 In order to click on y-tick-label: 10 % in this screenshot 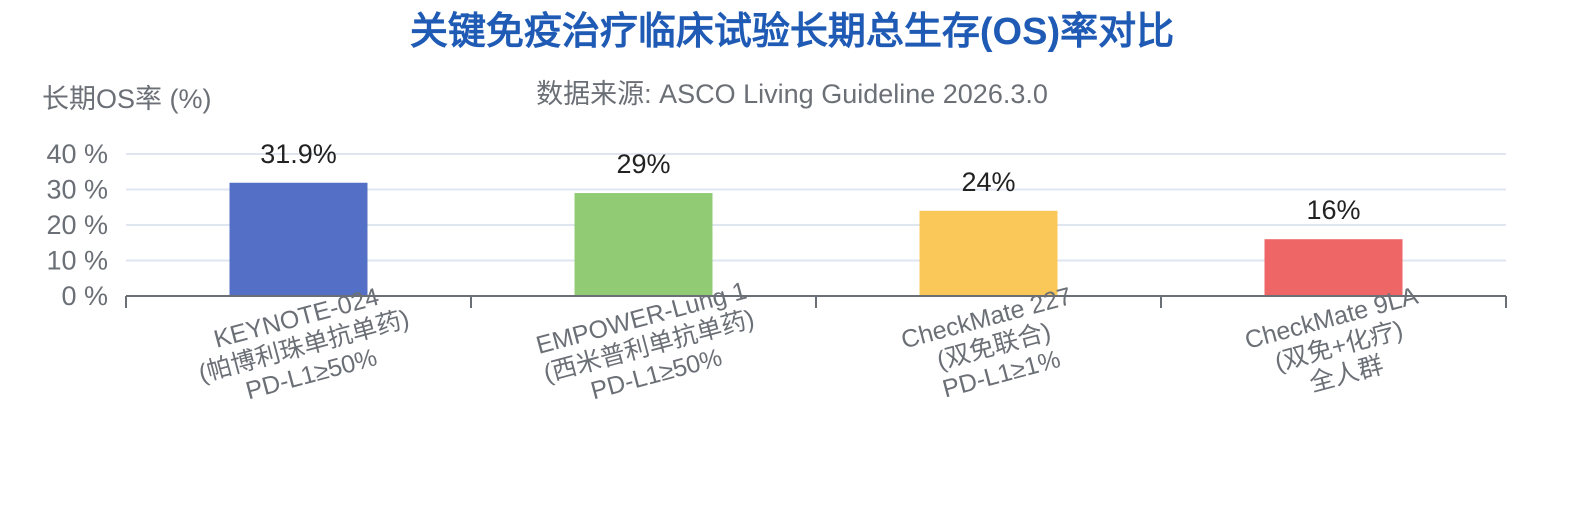, I will do `click(77, 261)`.